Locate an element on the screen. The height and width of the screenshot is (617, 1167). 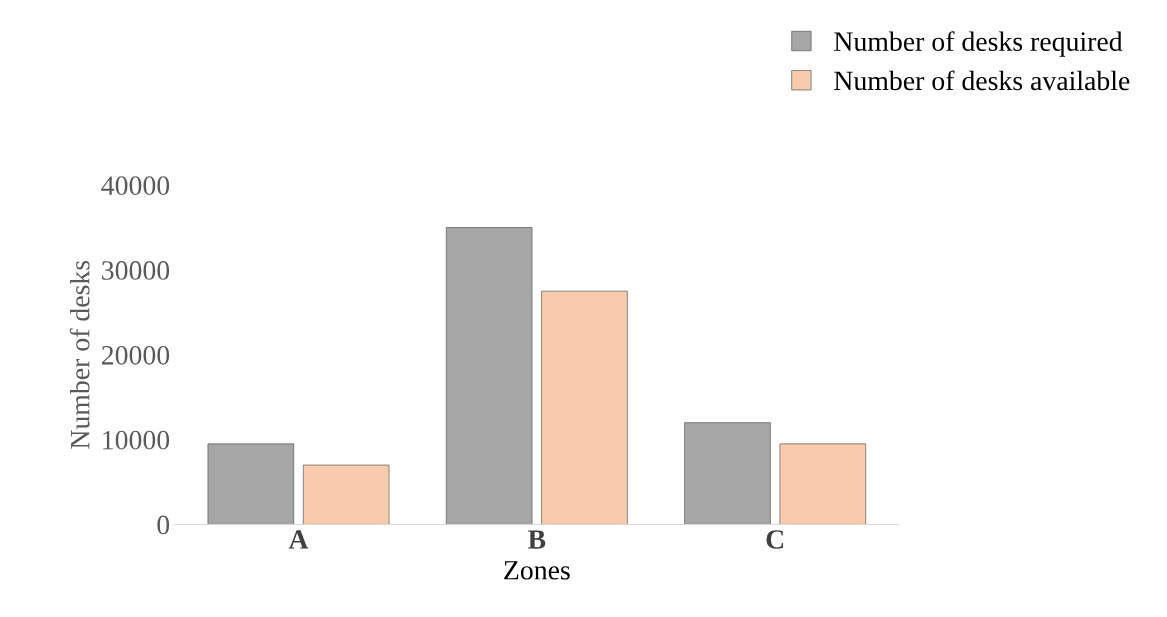
y-tick-label: 10000 is located at coordinates (136, 440).